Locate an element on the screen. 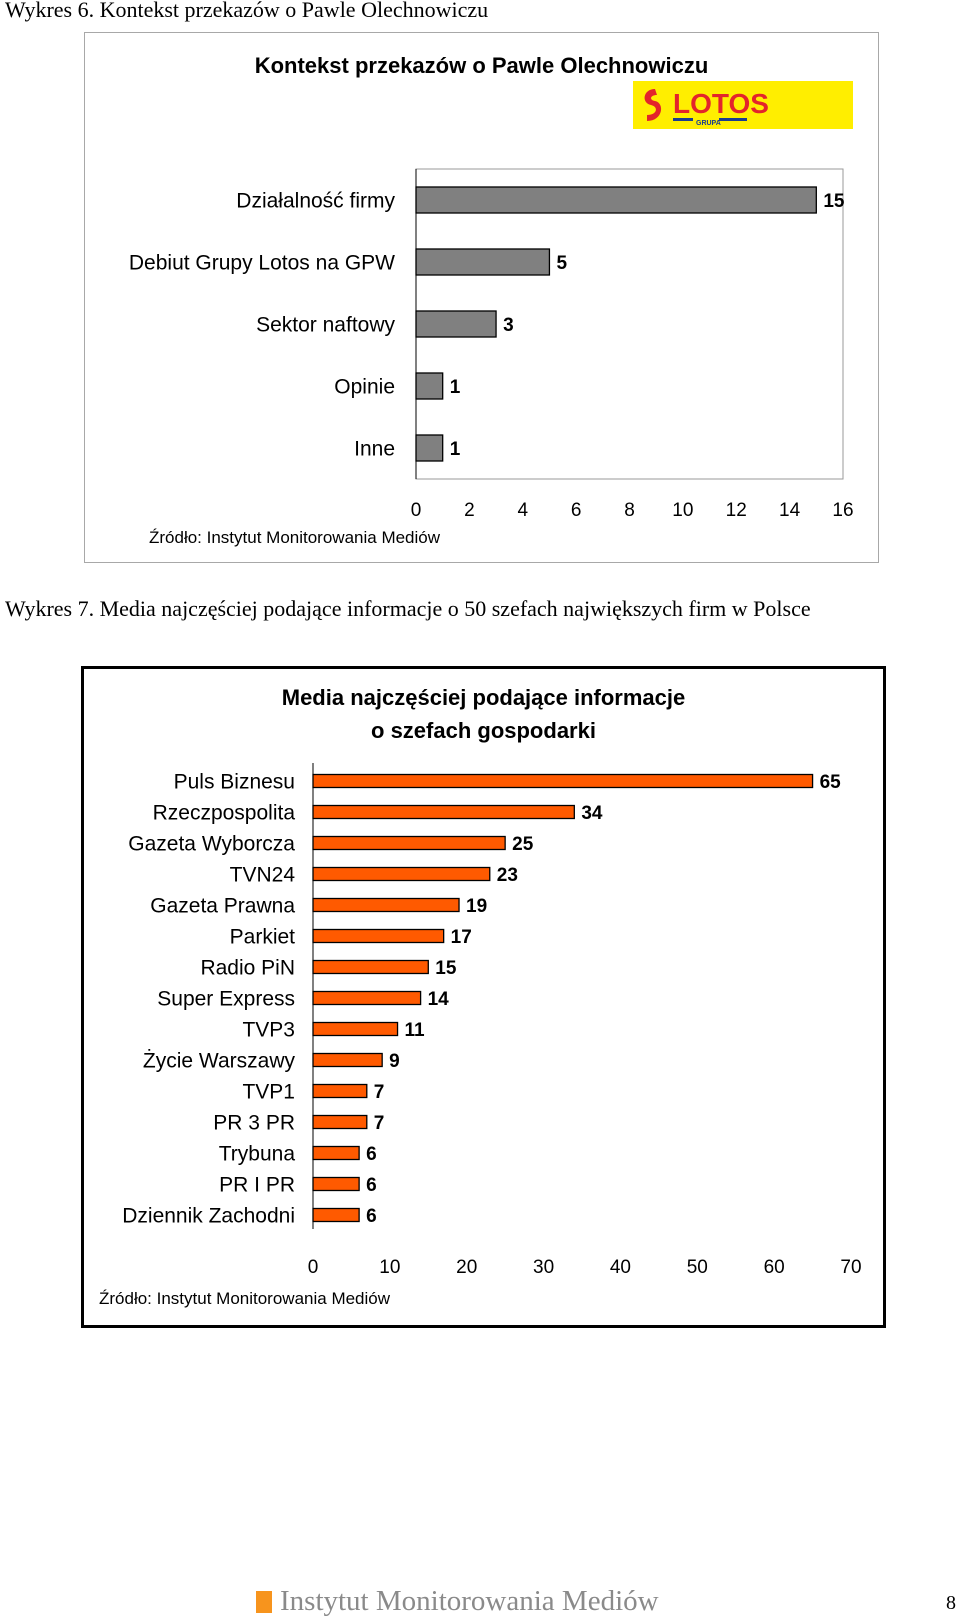 The image size is (960, 1621). chart2-category-label: Puls Biznesu is located at coordinates (234, 782).